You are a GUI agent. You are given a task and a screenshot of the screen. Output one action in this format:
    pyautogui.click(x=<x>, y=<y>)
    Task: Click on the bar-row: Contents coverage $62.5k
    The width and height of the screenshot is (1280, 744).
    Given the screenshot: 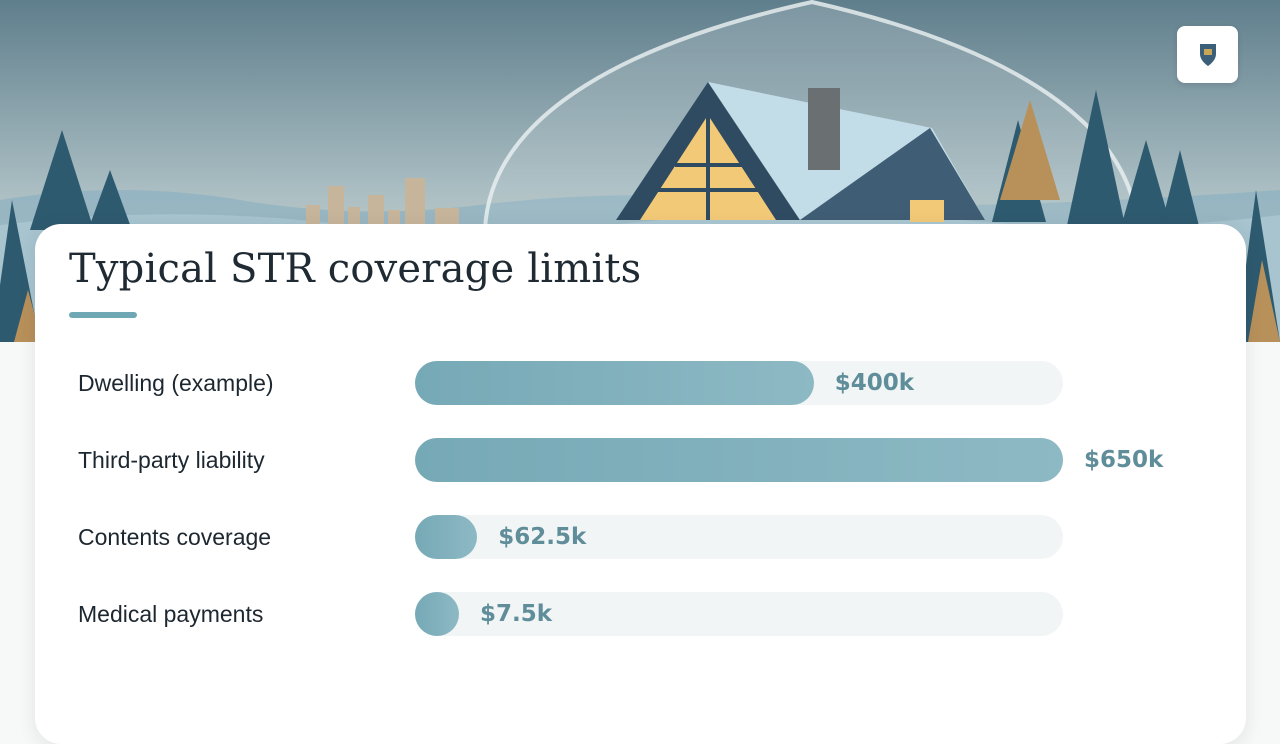 What is the action you would take?
    pyautogui.click(x=640, y=537)
    